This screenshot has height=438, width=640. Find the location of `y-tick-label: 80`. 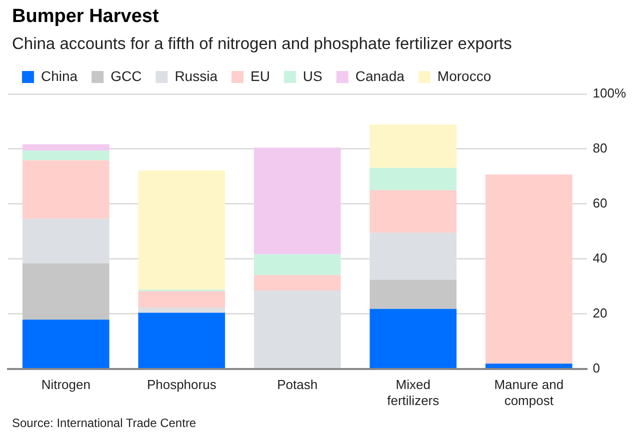

y-tick-label: 80 is located at coordinates (600, 148).